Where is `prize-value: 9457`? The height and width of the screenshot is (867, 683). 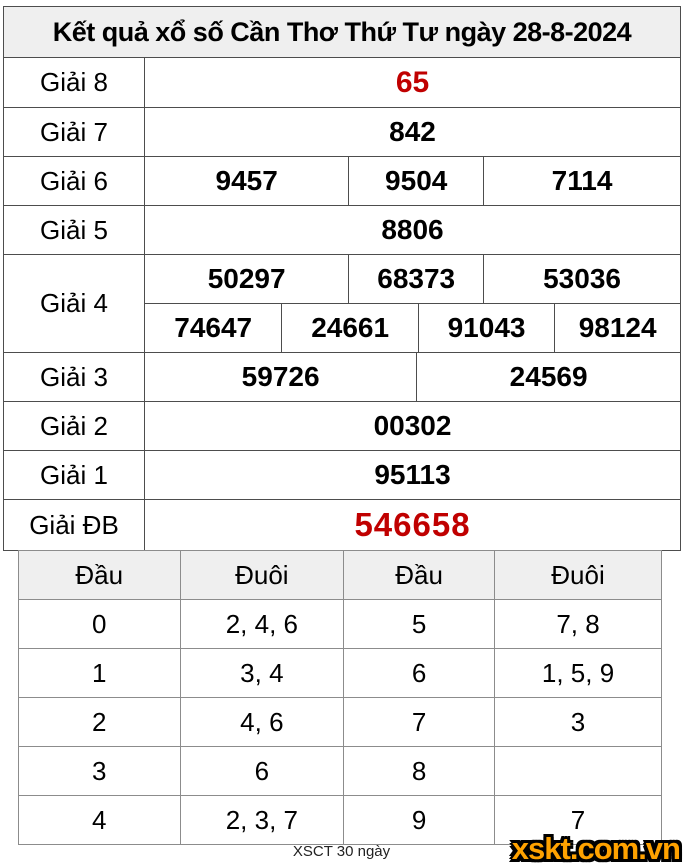 prize-value: 9457 is located at coordinates (246, 180).